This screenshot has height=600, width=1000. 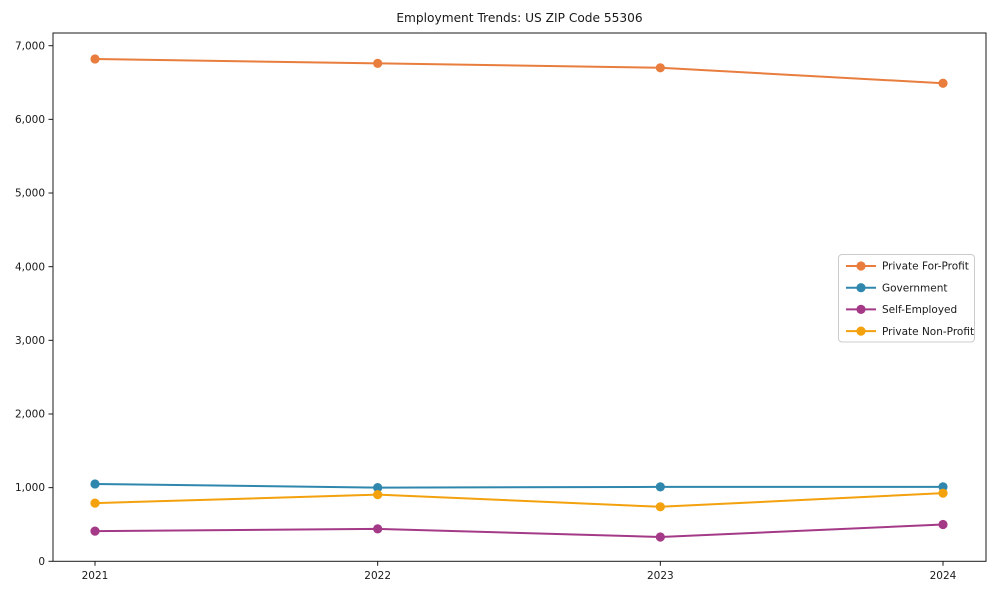 What do you see at coordinates (95, 59) in the screenshot?
I see `data-point-private-for-profit-2021` at bounding box center [95, 59].